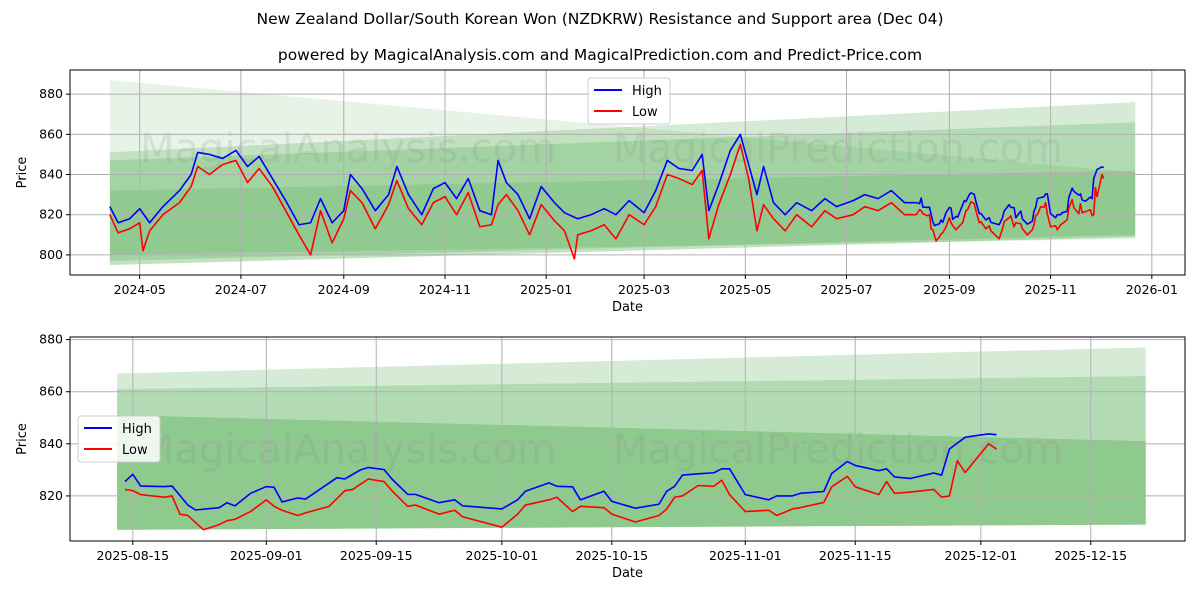  What do you see at coordinates (502, 555) in the screenshot?
I see `x-tick-label: 2025-10-01` at bounding box center [502, 555].